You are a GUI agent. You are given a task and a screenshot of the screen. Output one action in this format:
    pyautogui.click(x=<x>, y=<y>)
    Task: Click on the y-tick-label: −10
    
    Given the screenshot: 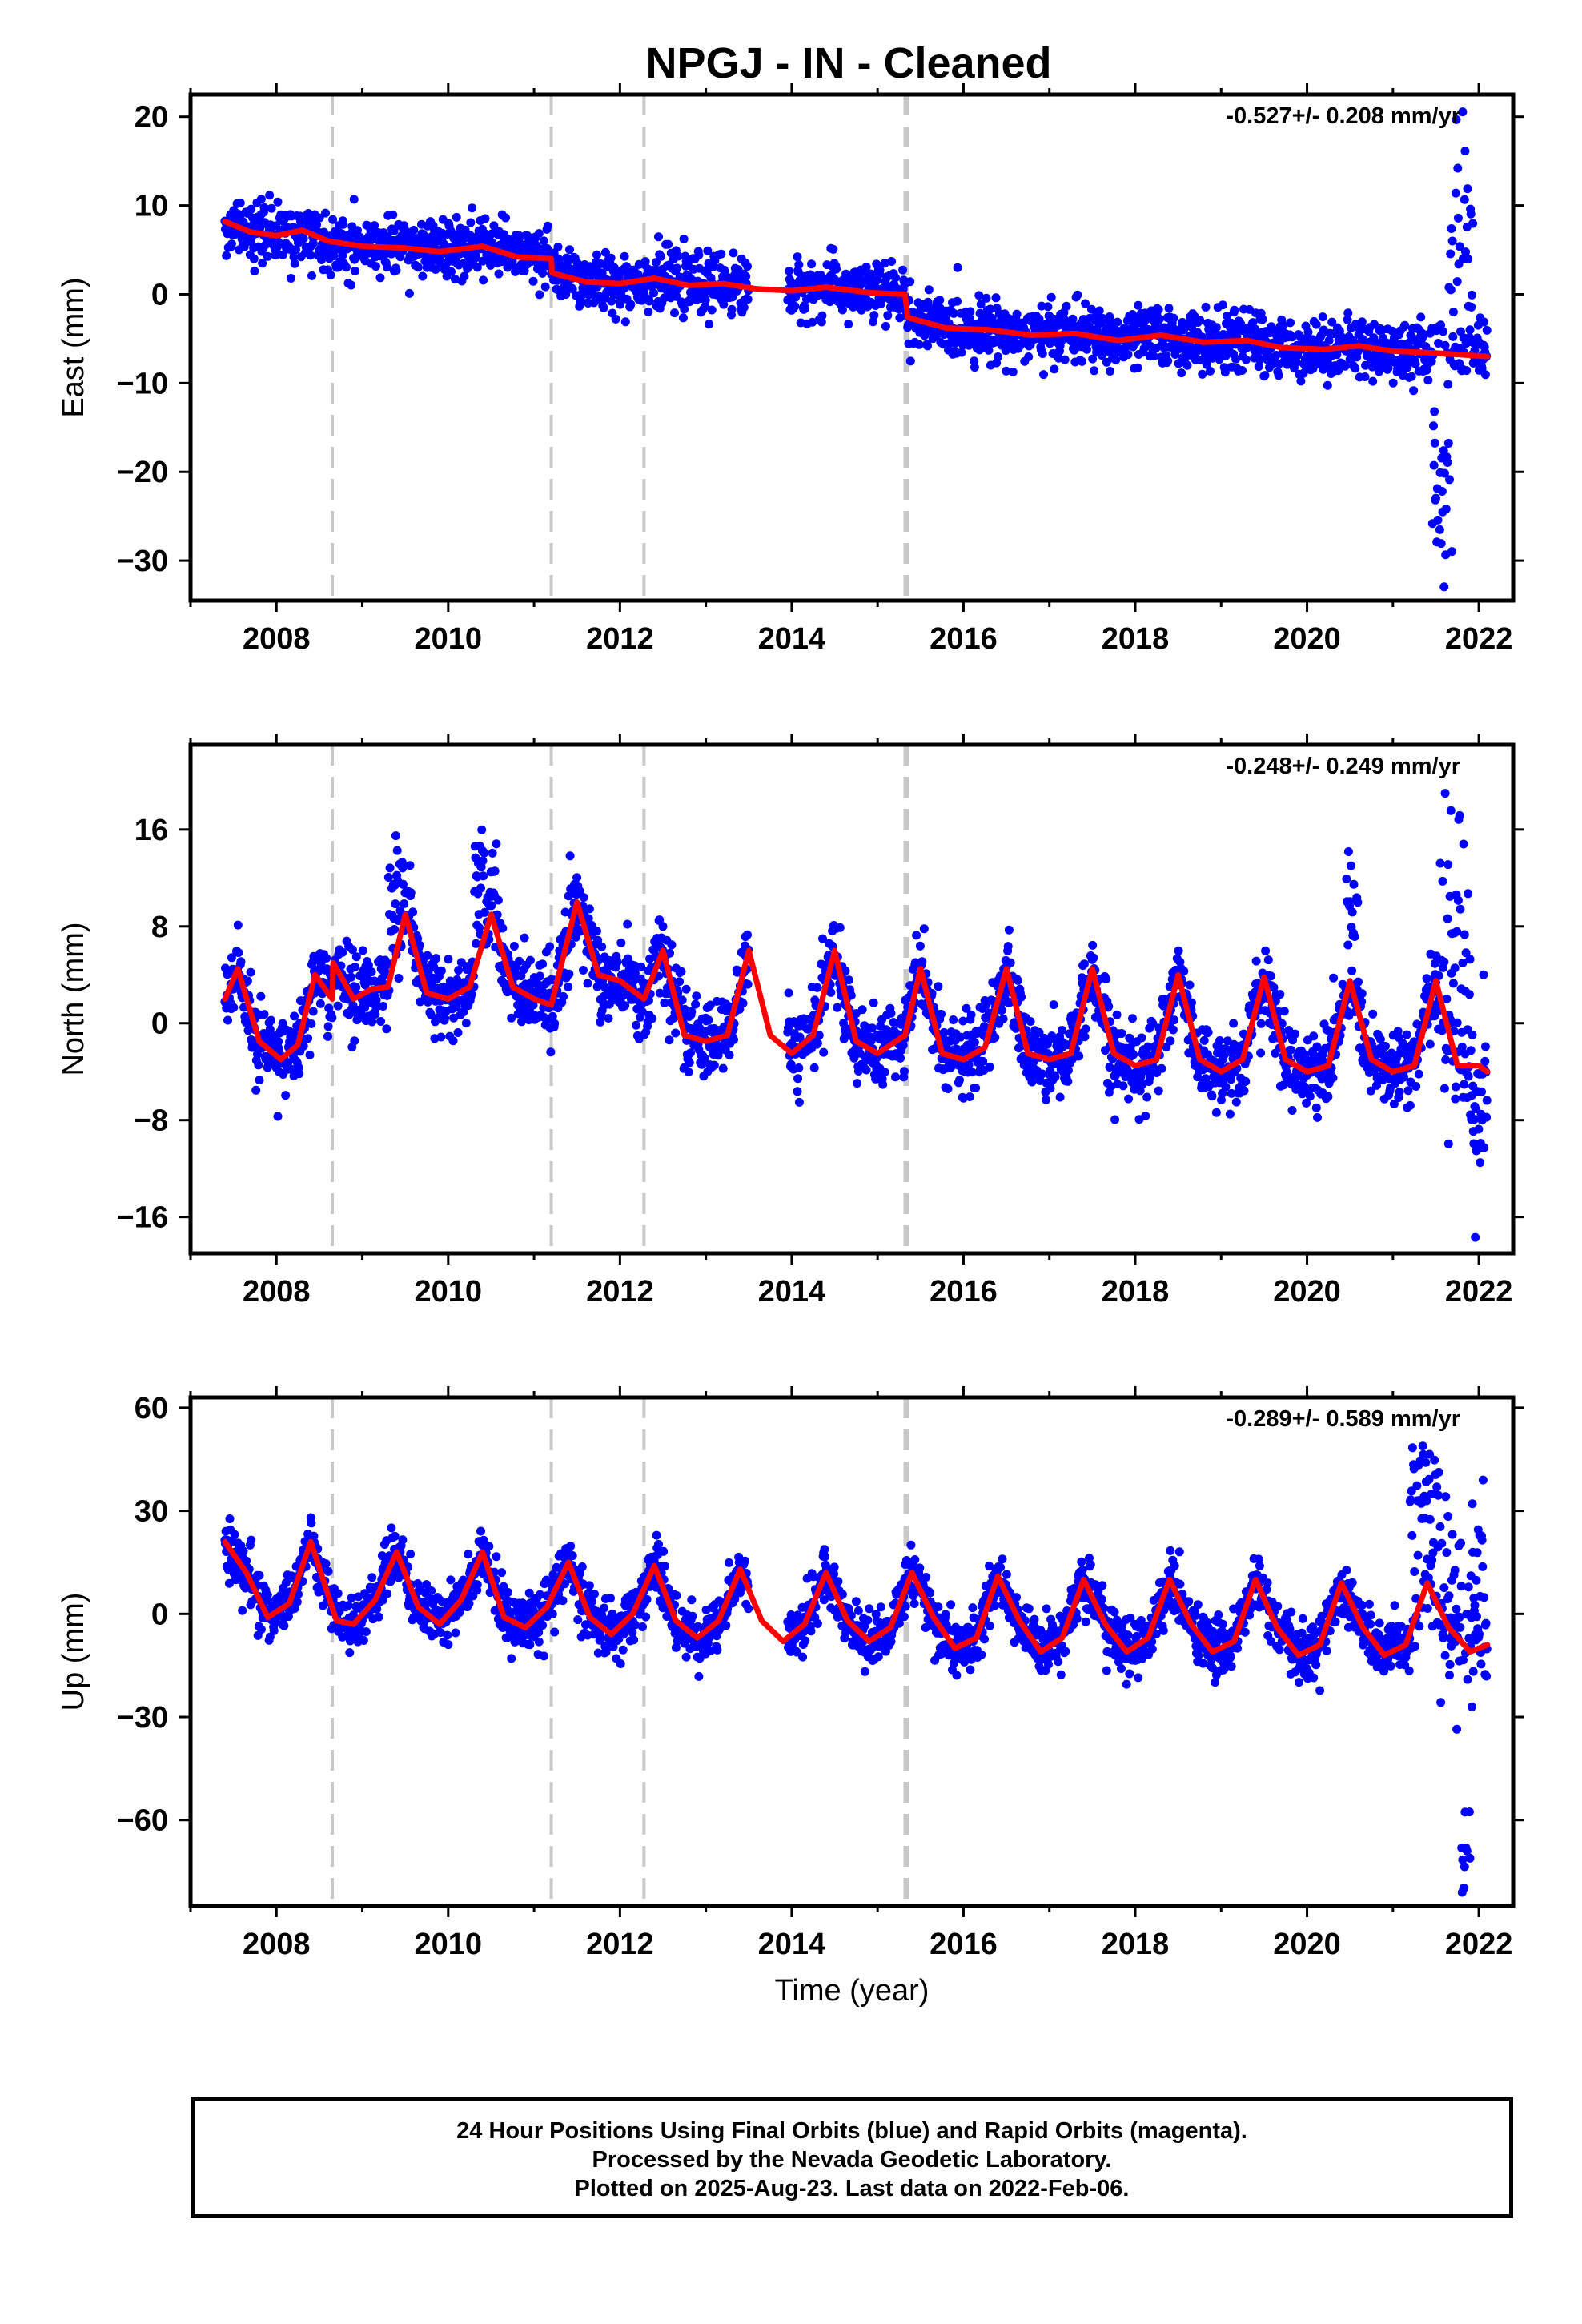 What is the action you would take?
    pyautogui.click(x=142, y=383)
    